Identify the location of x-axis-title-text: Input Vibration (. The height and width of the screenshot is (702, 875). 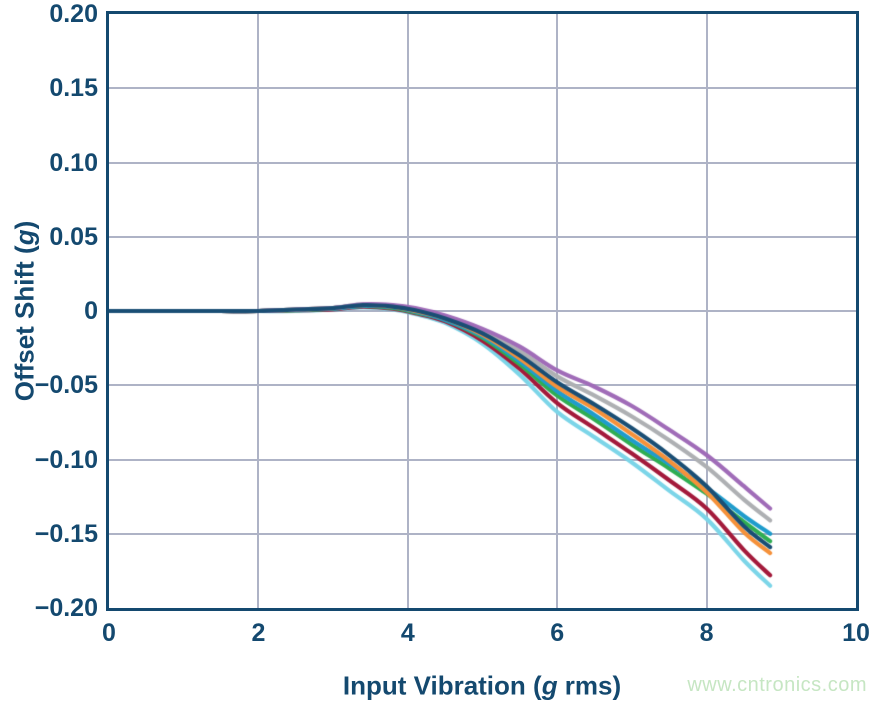
(442, 685).